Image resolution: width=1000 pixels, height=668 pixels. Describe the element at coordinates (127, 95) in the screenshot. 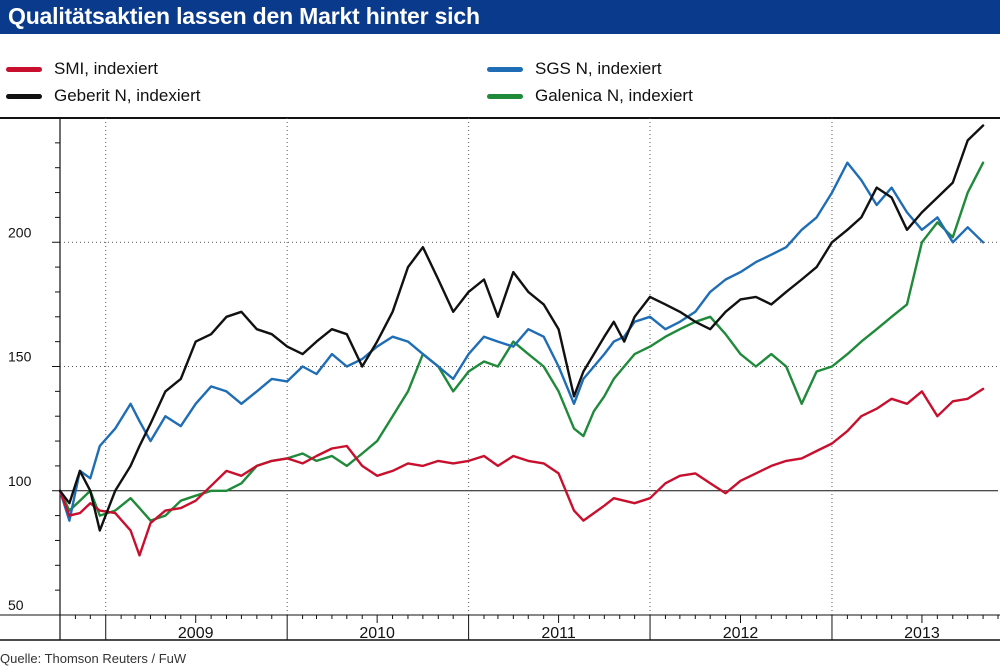

I see `legend-label-geberit: Geberit N, indexiert` at that location.